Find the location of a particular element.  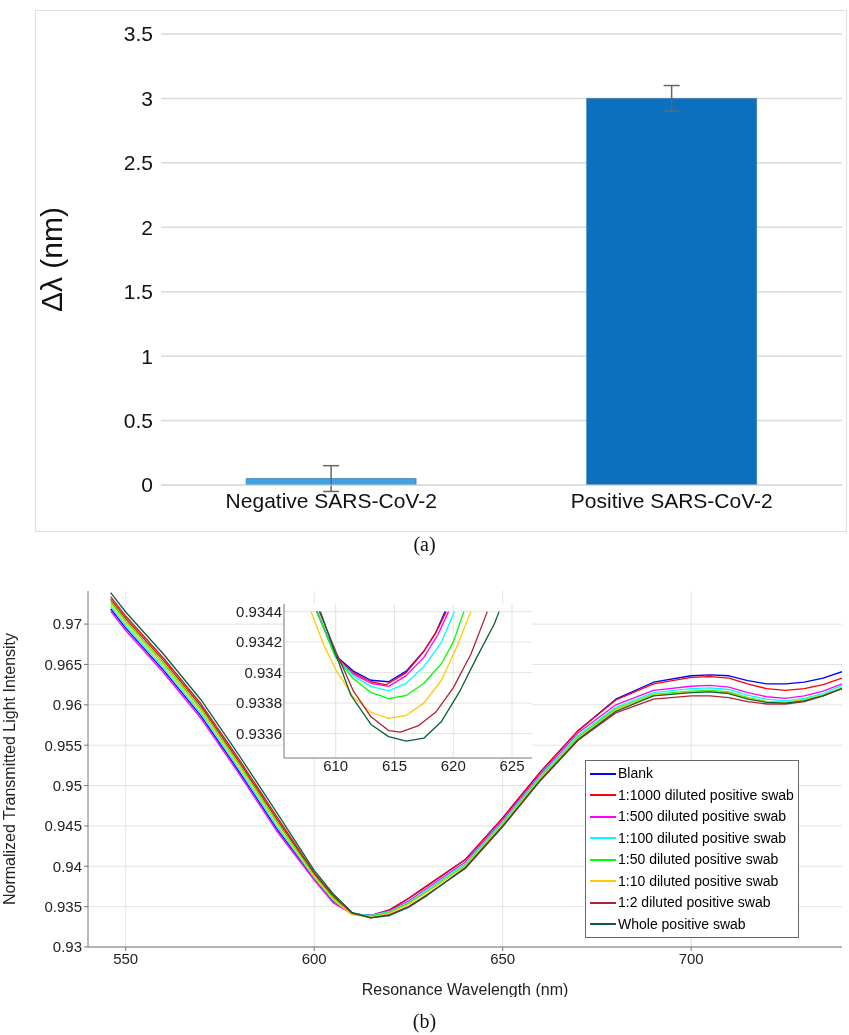

x-tick-label: Positive SARS-CoV-2 is located at coordinates (671, 500).